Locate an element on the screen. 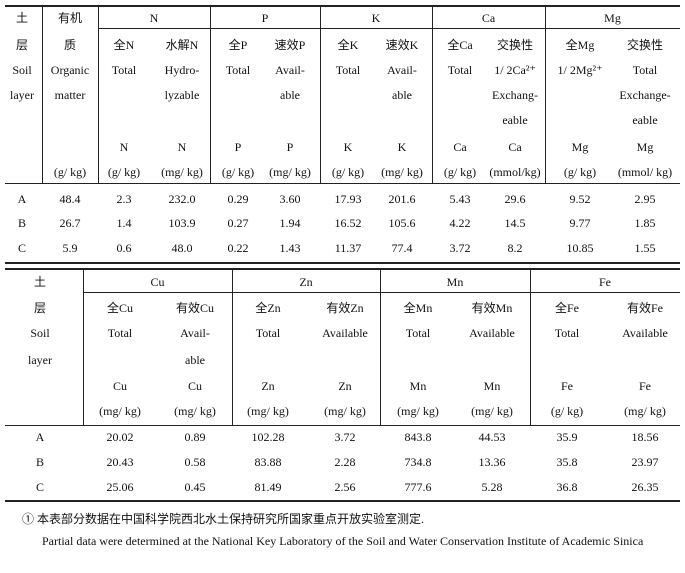 The height and width of the screenshot is (573, 685). column-header: 有机 is located at coordinates (70, 18).